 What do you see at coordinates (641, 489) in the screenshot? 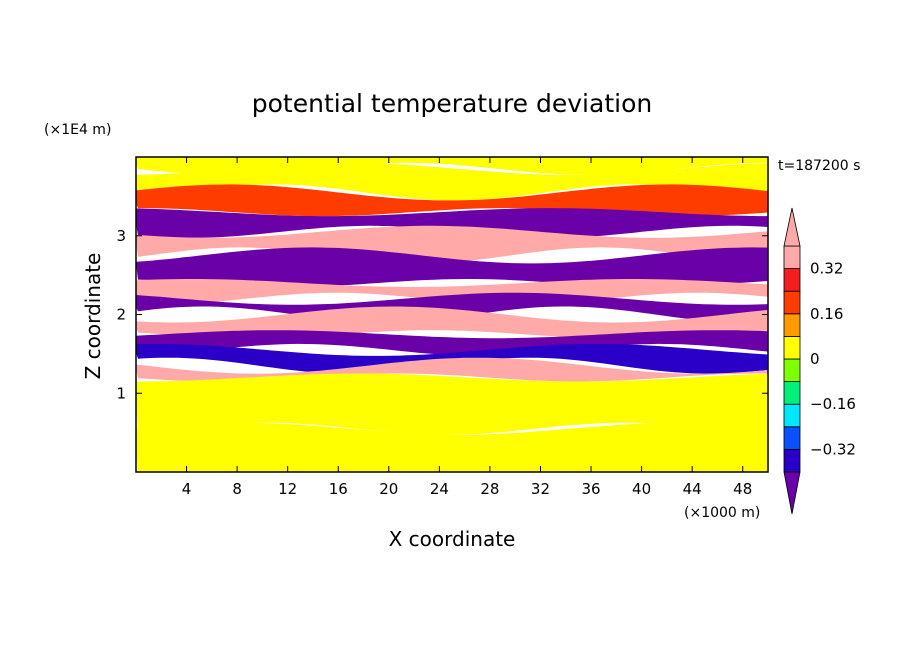
I see `x-tick-label: 40` at bounding box center [641, 489].